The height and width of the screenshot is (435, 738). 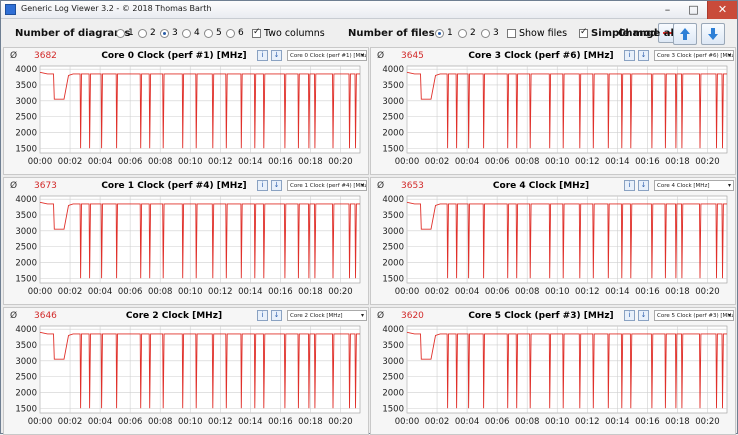 I want to click on simple-mode-checkbox, so click(x=583, y=32).